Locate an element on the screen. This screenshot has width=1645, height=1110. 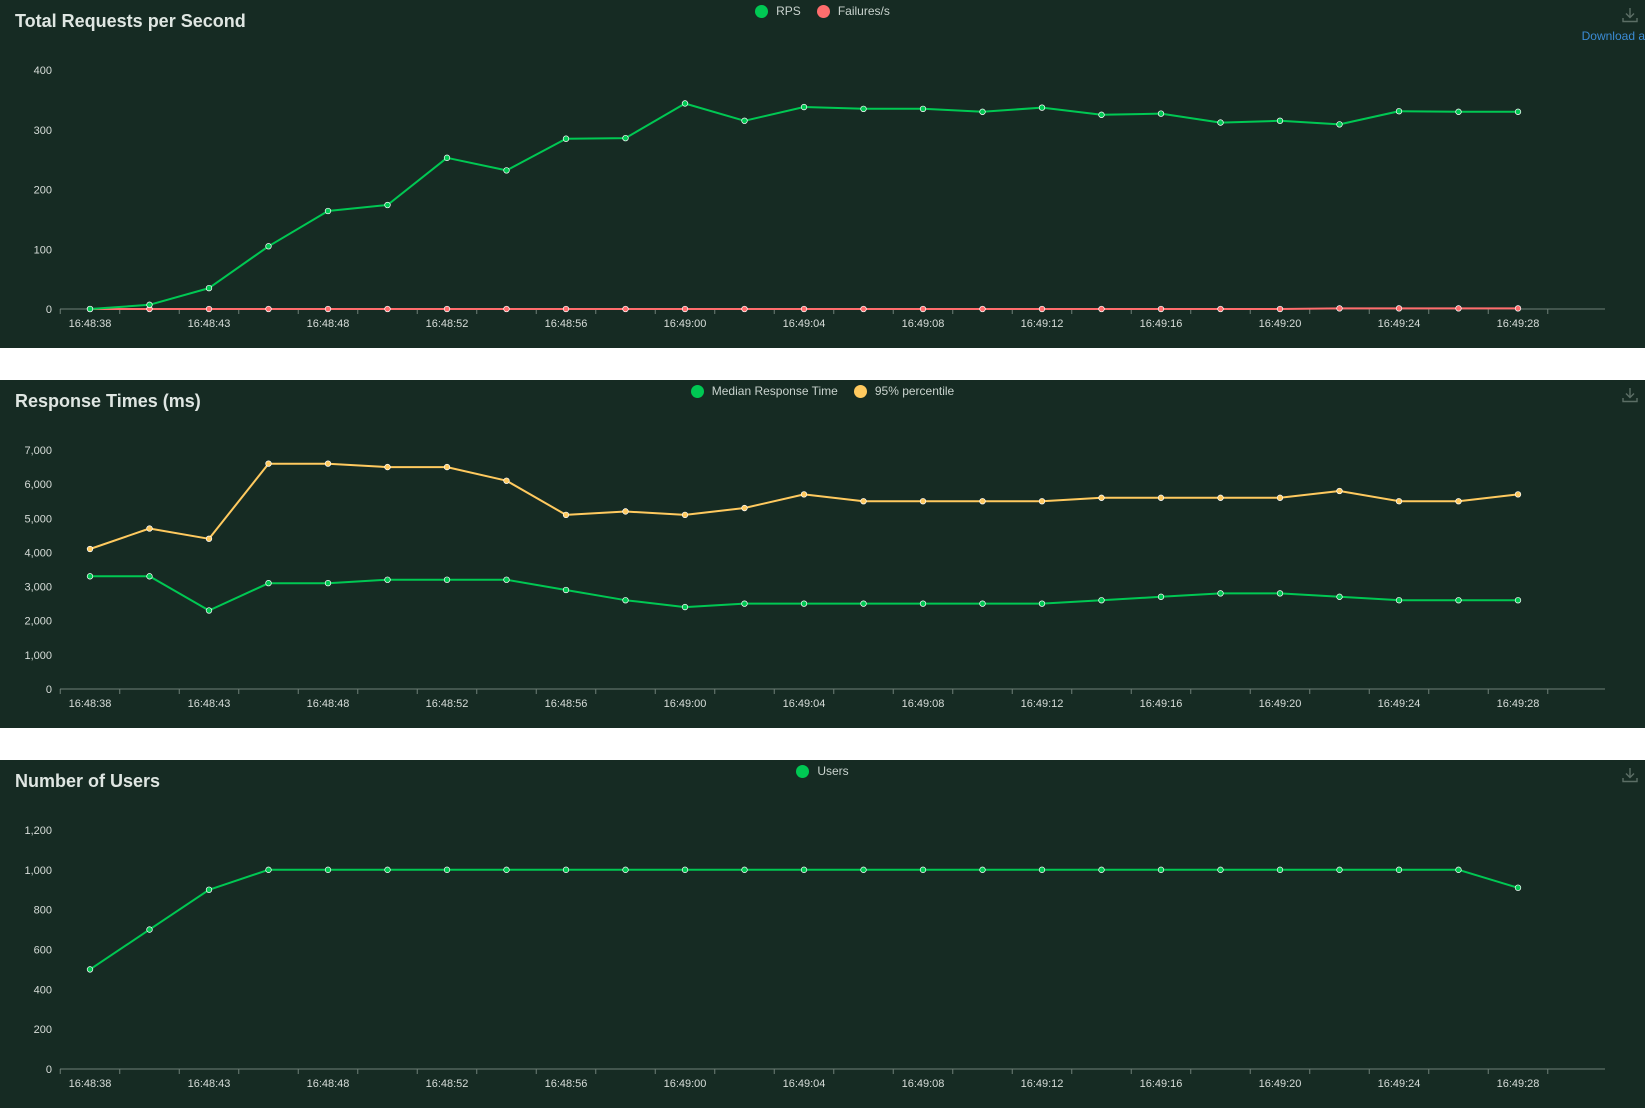
legend-item-95-percentile: 95% percentile is located at coordinates (903, 391).